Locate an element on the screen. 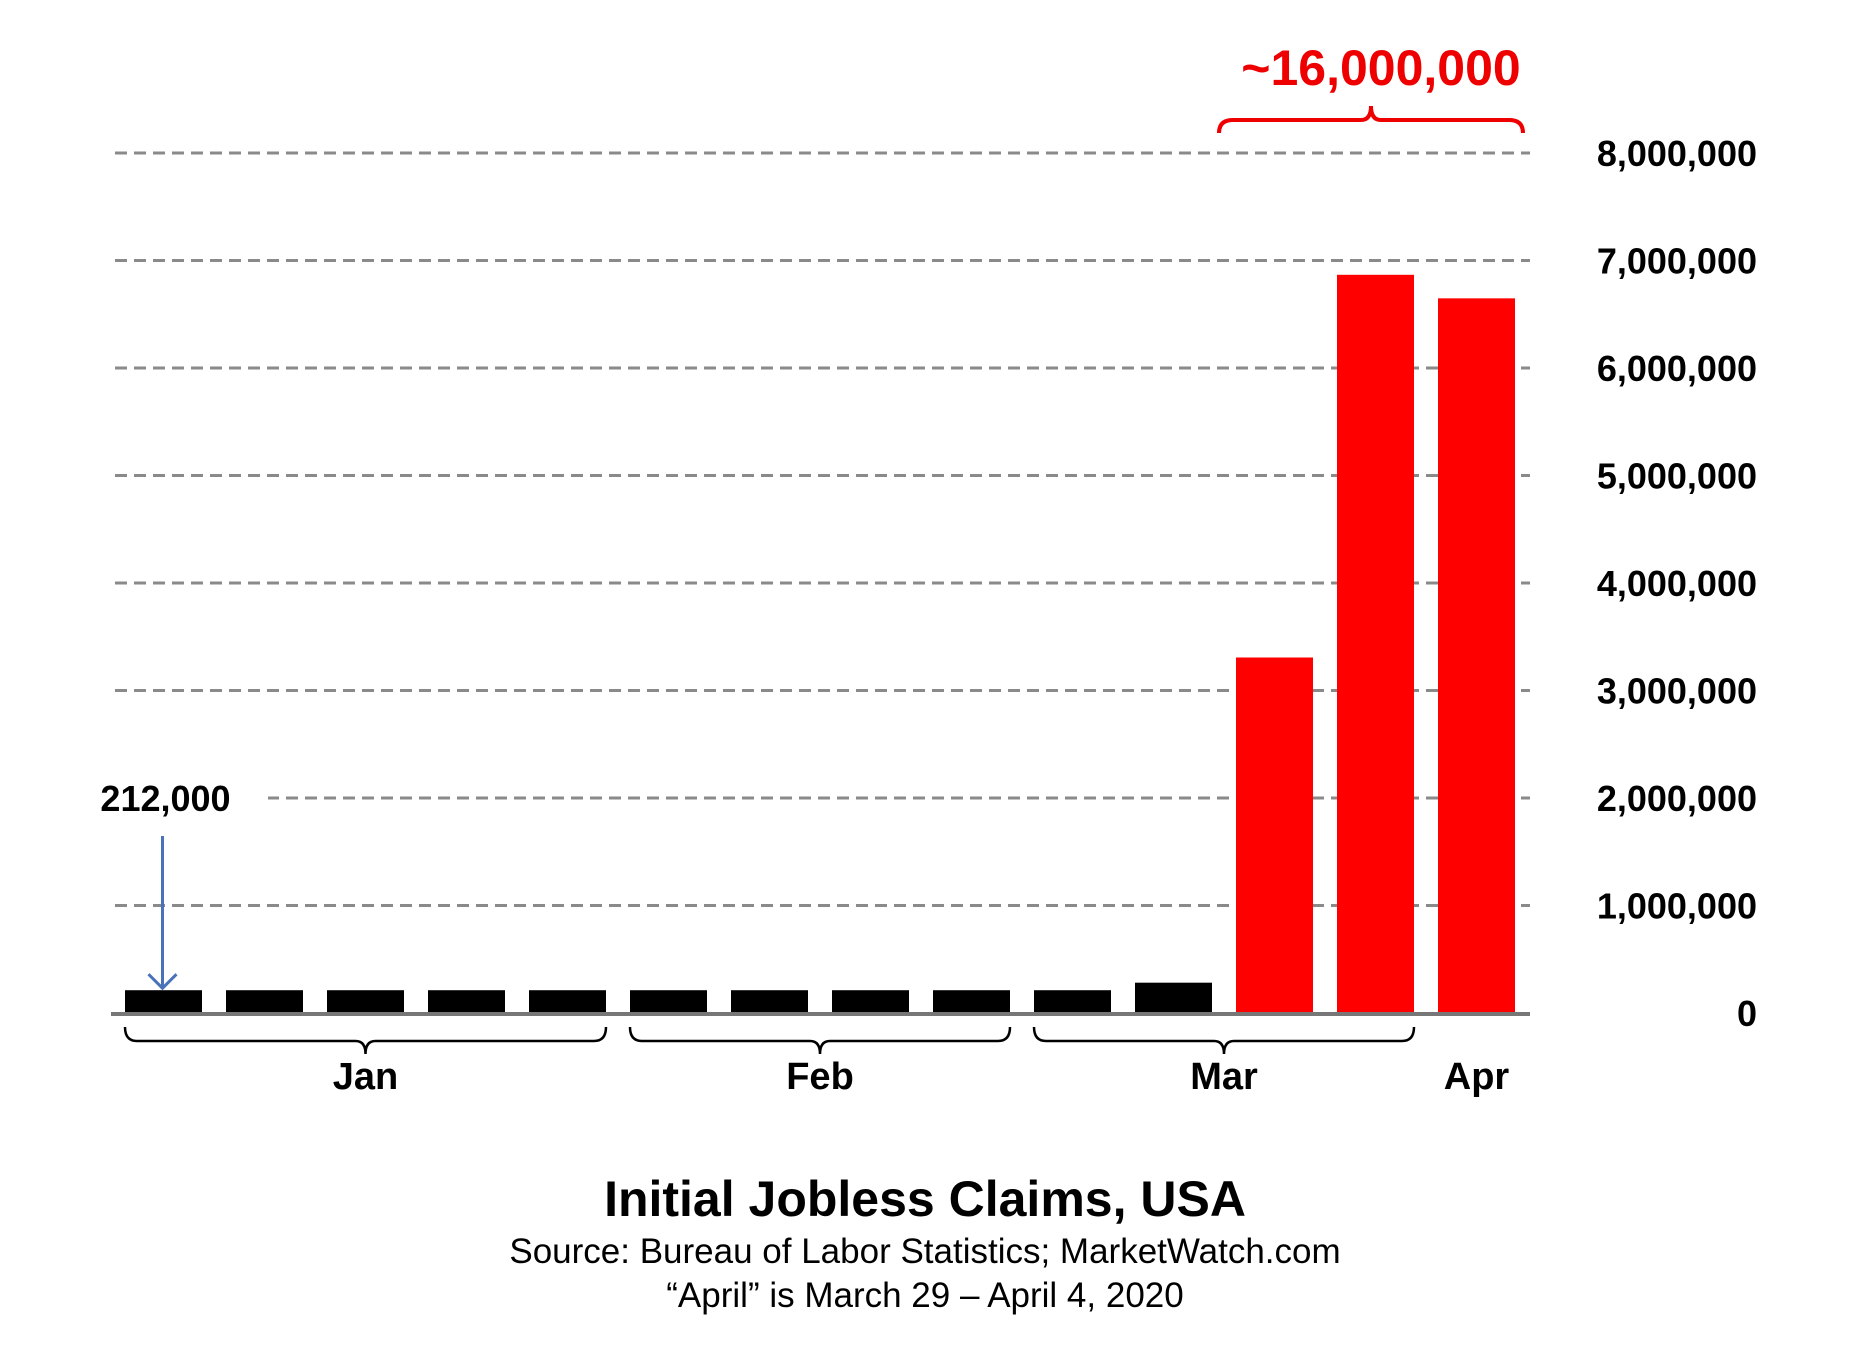  month-groups: Jan Feb Mar Apr is located at coordinates (816, 1062).